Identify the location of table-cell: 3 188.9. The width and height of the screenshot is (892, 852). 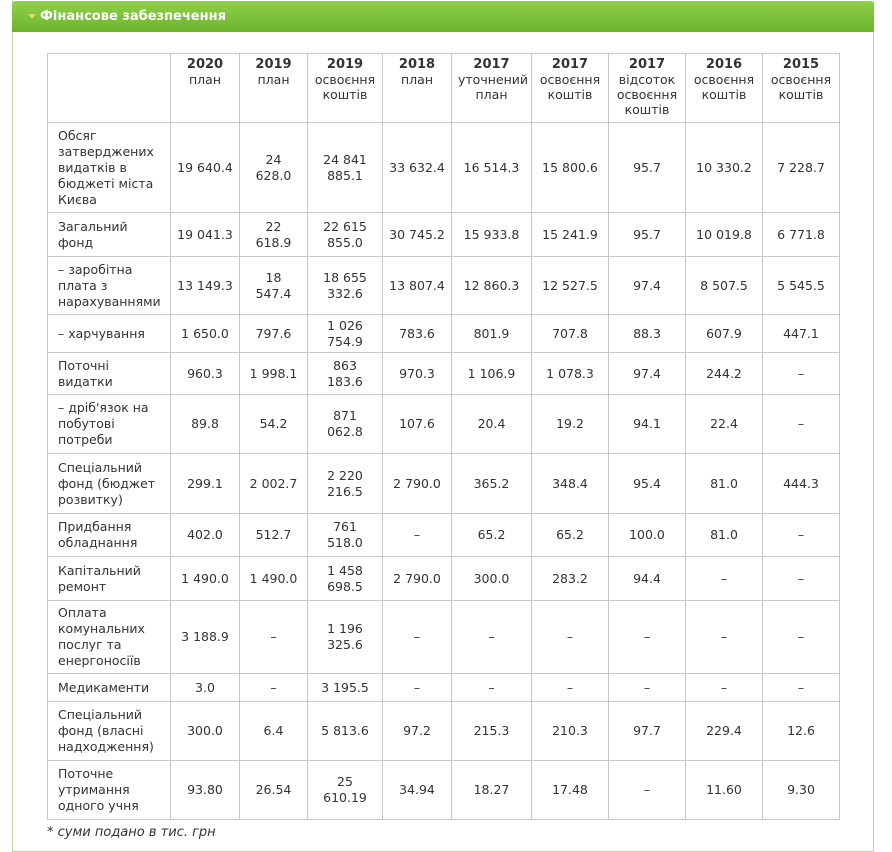
(205, 637).